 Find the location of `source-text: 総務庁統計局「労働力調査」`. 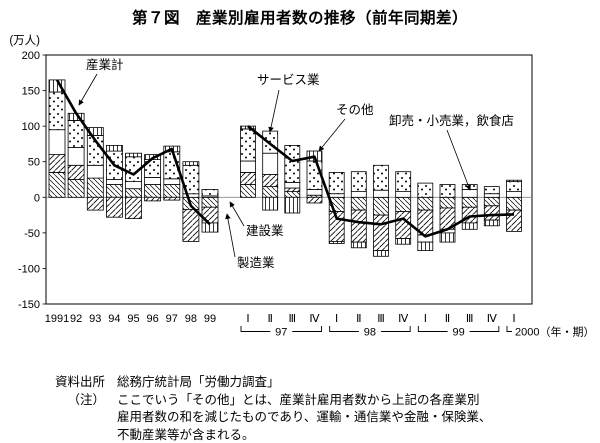

source-text: 総務庁統計局「労働力調査」 is located at coordinates (198, 382).